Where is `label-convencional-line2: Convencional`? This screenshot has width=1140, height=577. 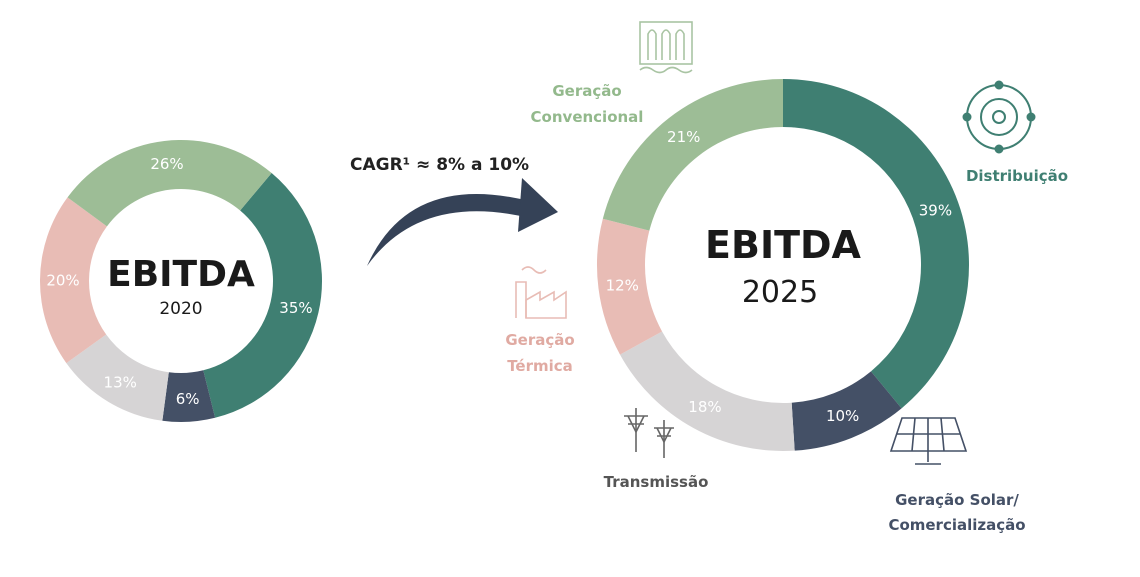 label-convencional-line2: Convencional is located at coordinates (587, 117).